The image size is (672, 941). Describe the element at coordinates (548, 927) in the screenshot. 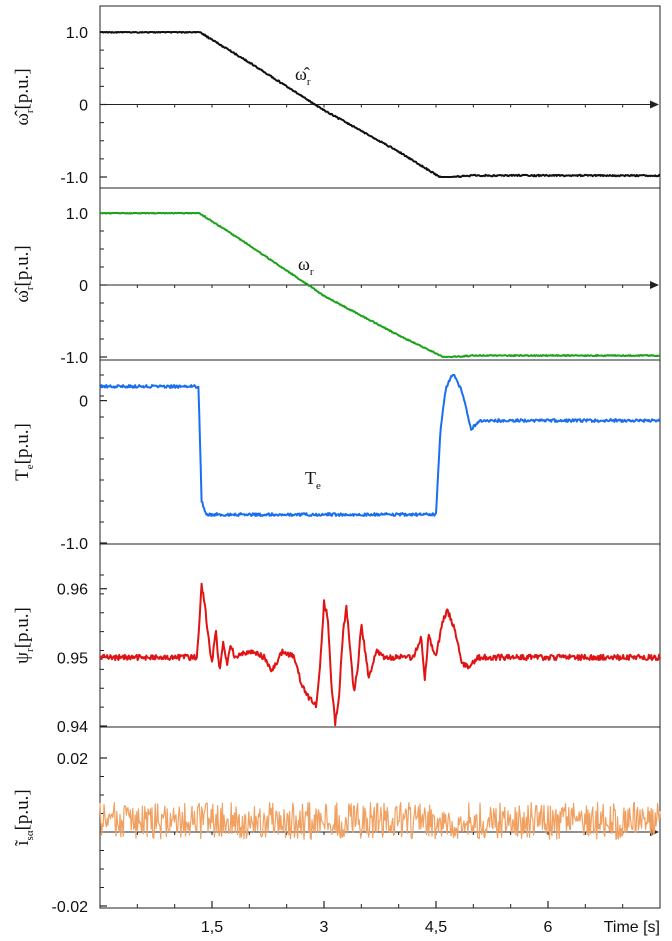

I see `x-tick-label: 6` at that location.